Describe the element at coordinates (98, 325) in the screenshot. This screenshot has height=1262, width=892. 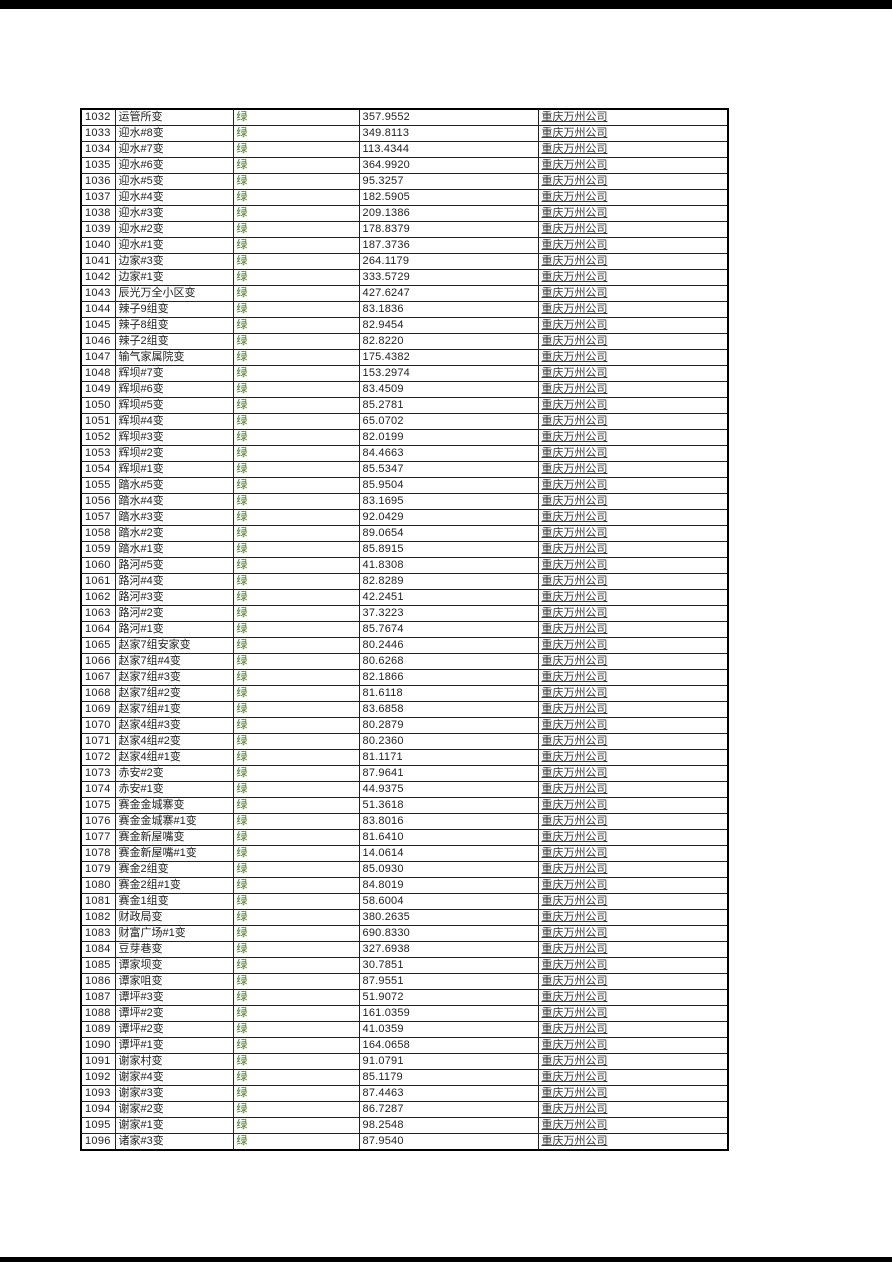
I see `cell-seq: 1045` at that location.